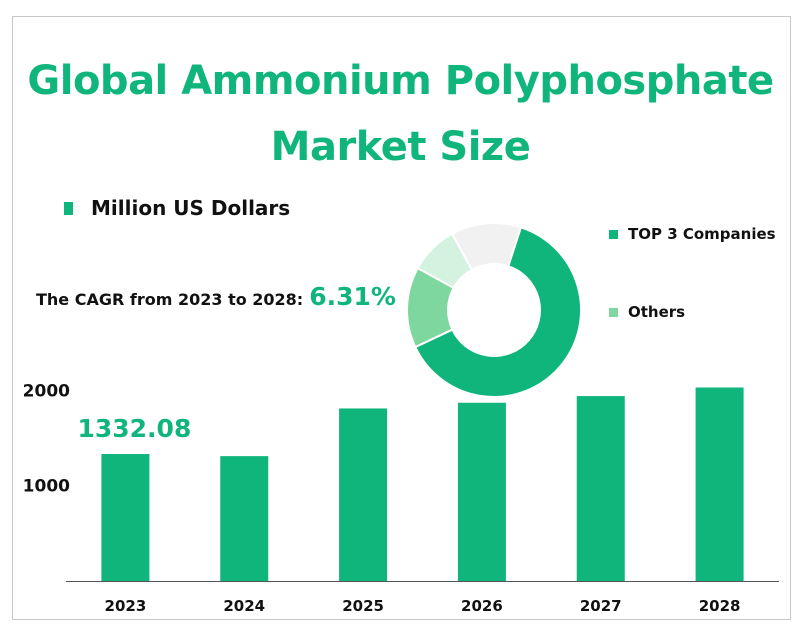 The image size is (801, 643). Describe the element at coordinates (170, 299) in the screenshot. I see `cagr-label: The CAGR from 2023 to 2028:` at that location.